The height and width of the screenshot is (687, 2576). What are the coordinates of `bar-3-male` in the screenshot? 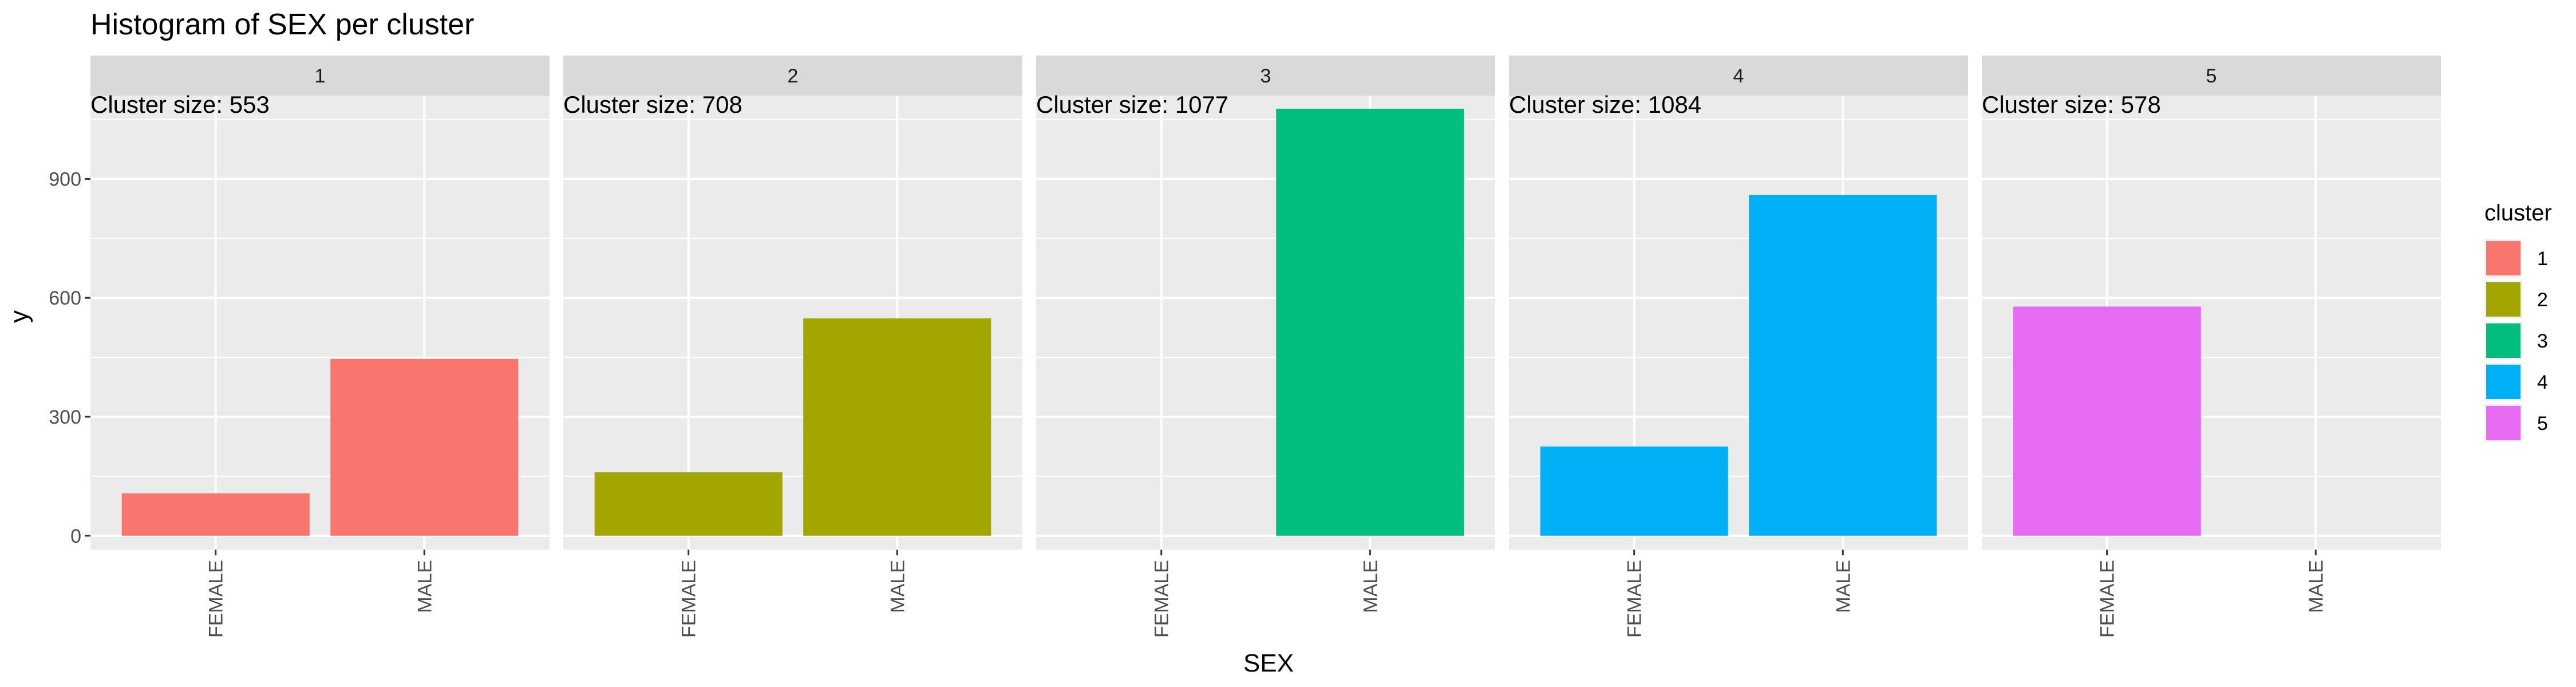 It's located at (1370, 322).